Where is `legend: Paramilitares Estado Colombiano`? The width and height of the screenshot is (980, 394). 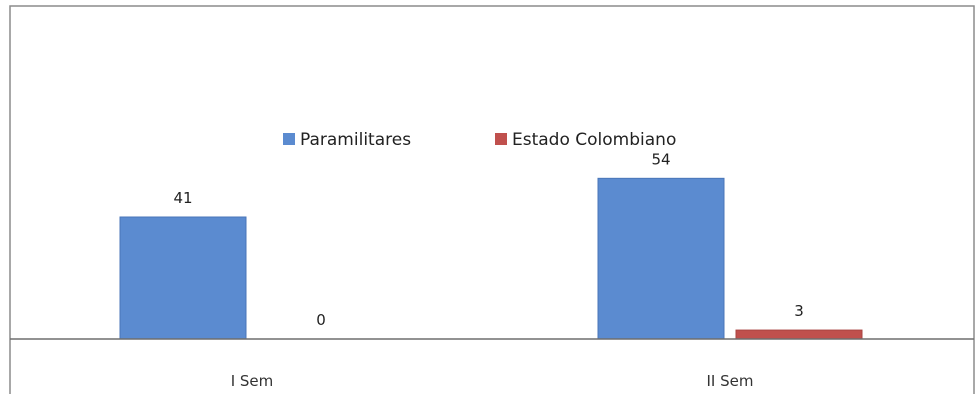
legend: Paramilitares Estado Colombiano is located at coordinates (479, 140).